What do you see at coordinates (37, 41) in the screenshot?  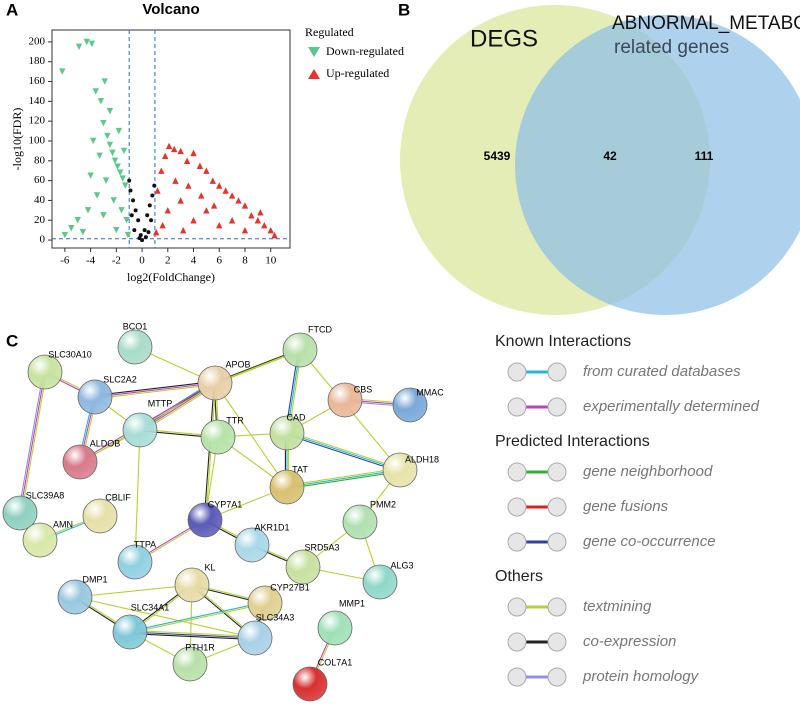 I see `y-tick-label: 200` at bounding box center [37, 41].